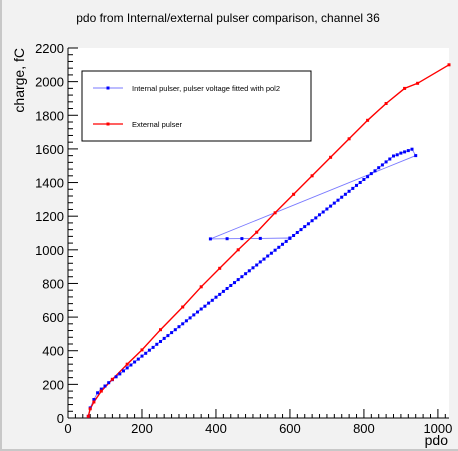 The width and height of the screenshot is (458, 451). Describe the element at coordinates (108, 124) in the screenshot. I see `legend-marker-external` at that location.